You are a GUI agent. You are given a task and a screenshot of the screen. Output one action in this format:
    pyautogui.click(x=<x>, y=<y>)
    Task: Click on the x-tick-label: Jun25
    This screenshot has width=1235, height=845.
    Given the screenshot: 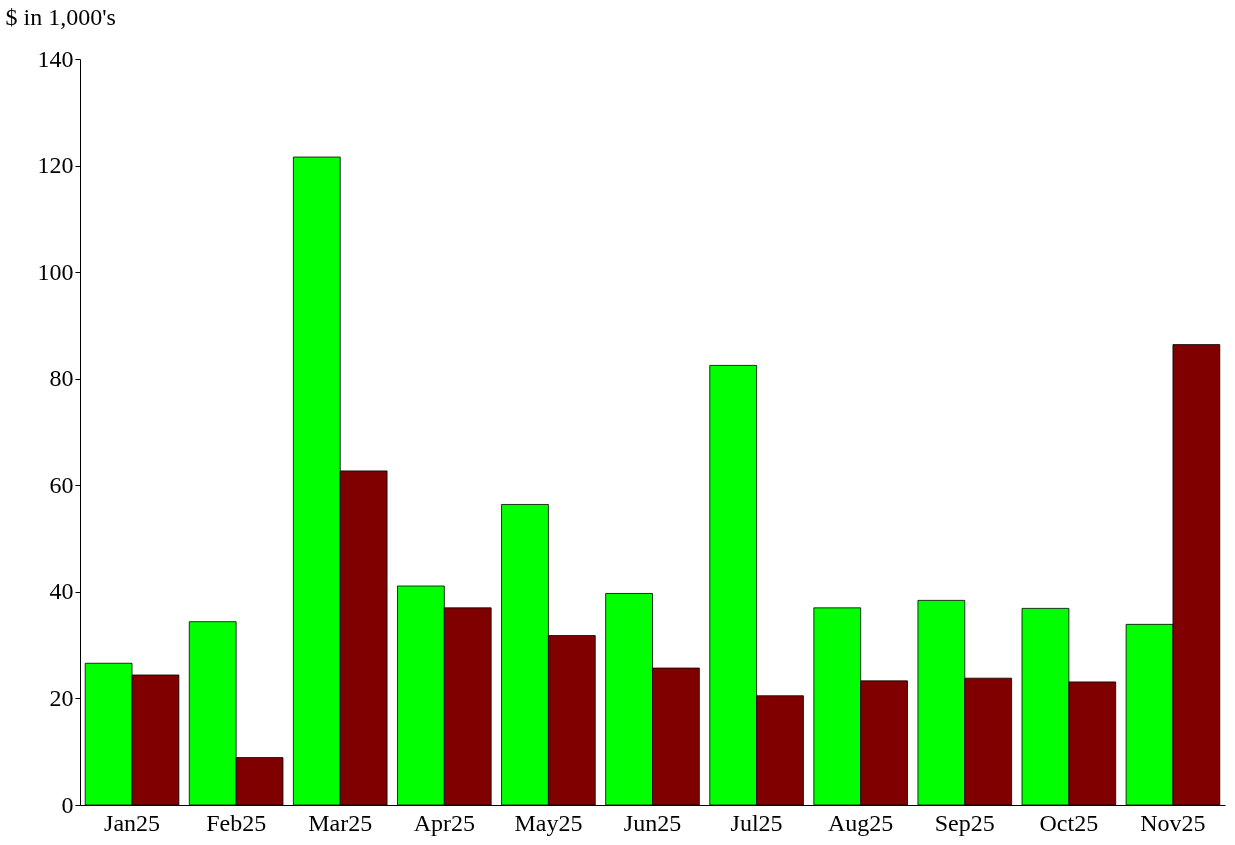 What is the action you would take?
    pyautogui.click(x=652, y=822)
    